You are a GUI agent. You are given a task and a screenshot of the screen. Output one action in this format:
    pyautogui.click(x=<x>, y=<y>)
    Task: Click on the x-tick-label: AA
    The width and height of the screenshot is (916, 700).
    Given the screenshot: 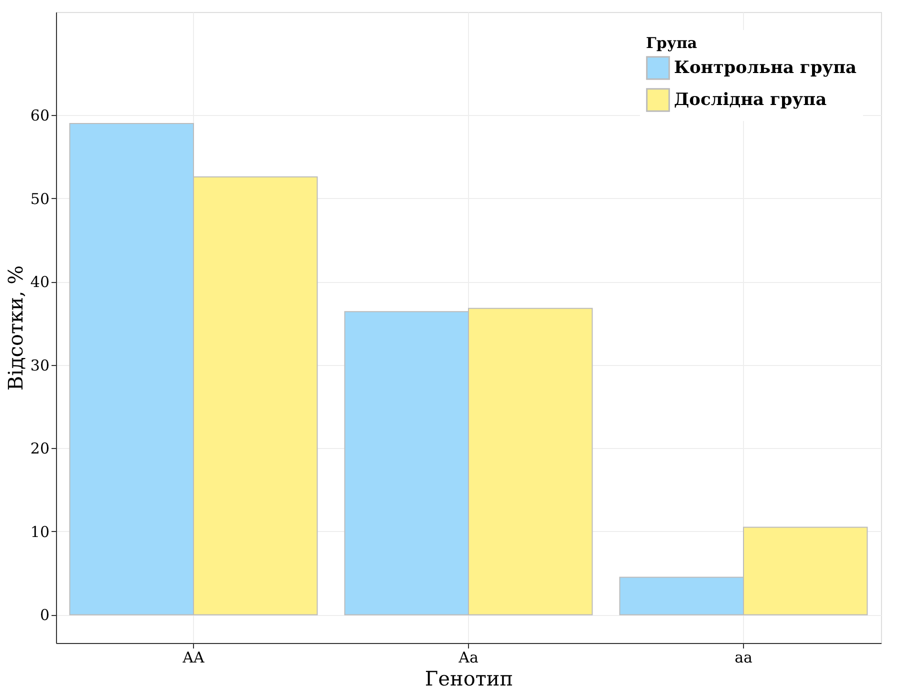 What is the action you would take?
    pyautogui.click(x=193, y=657)
    